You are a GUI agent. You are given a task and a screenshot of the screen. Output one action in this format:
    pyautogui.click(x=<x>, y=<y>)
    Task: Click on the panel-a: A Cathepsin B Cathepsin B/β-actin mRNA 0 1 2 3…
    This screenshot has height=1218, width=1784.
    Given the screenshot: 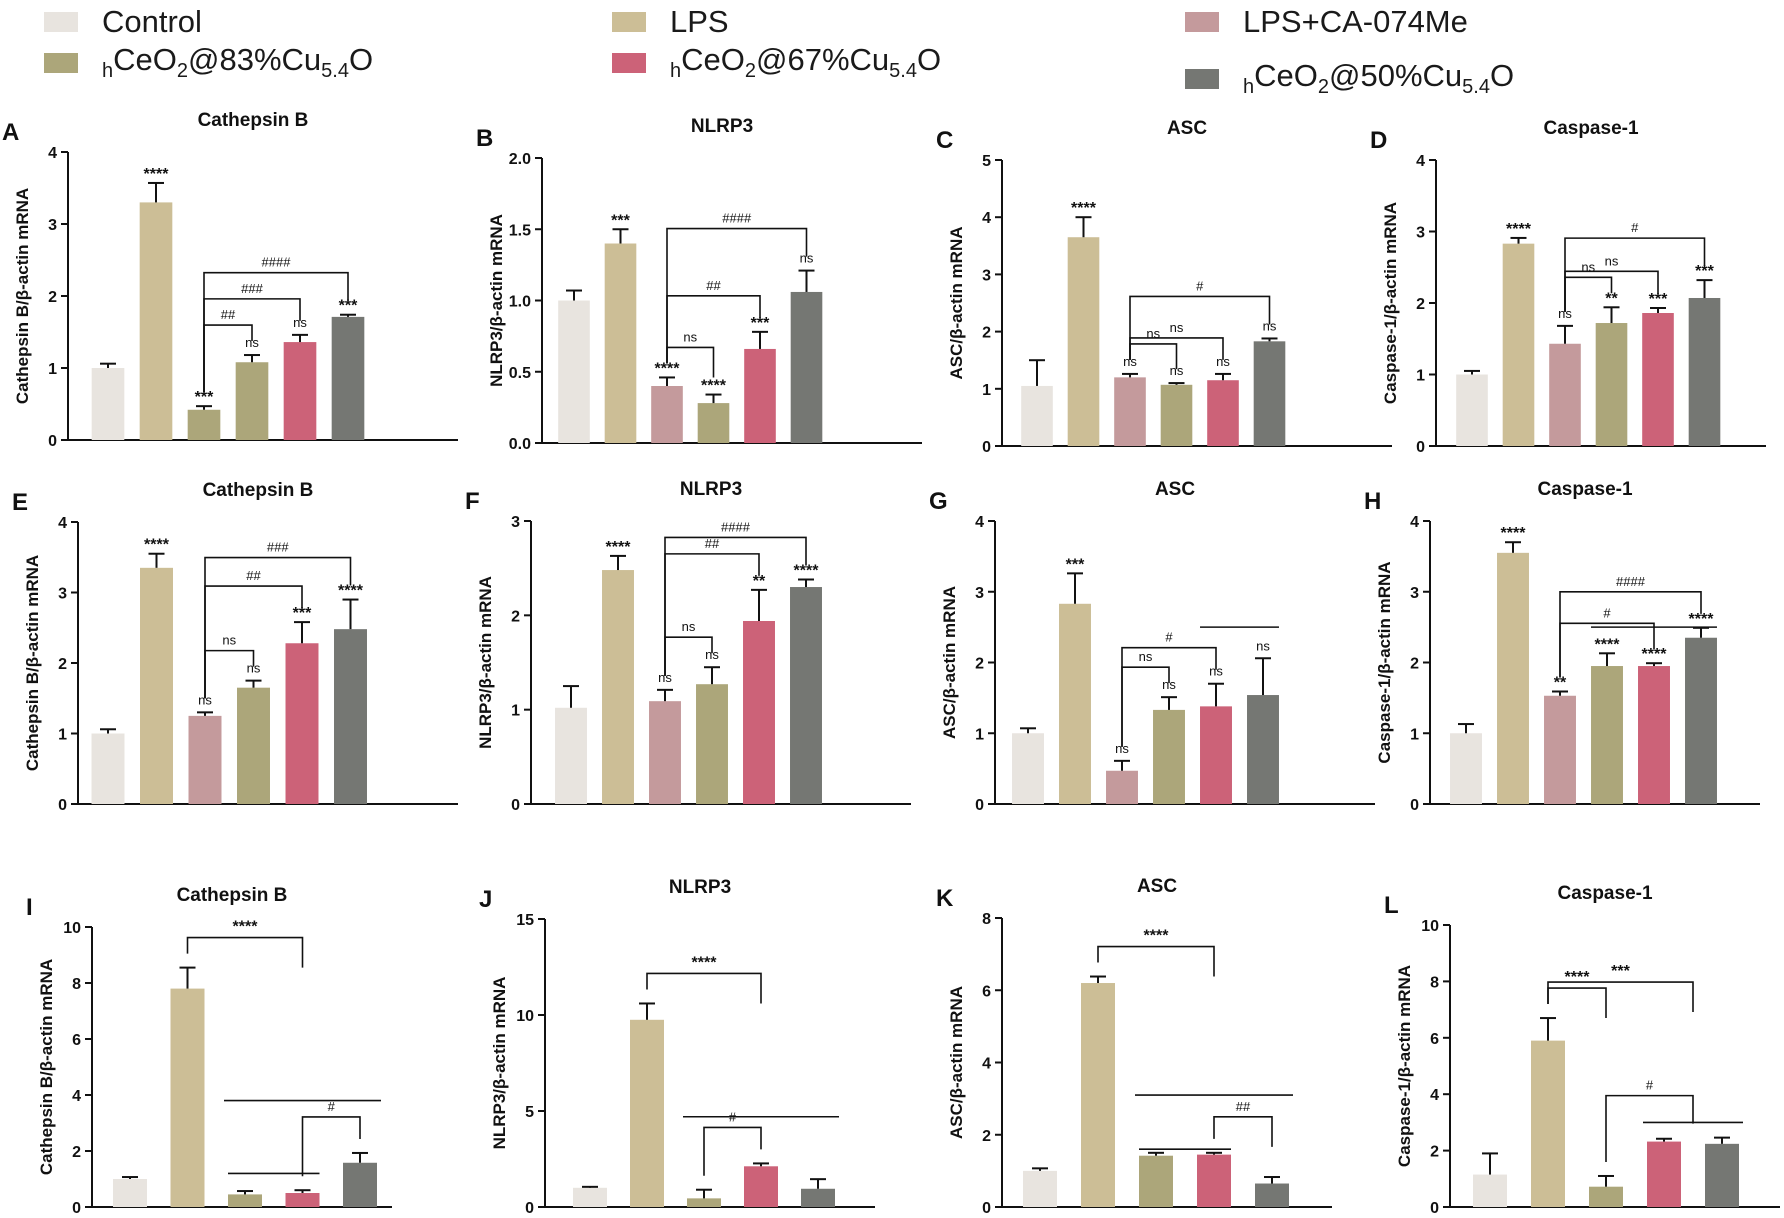 What is the action you would take?
    pyautogui.click(x=230, y=280)
    